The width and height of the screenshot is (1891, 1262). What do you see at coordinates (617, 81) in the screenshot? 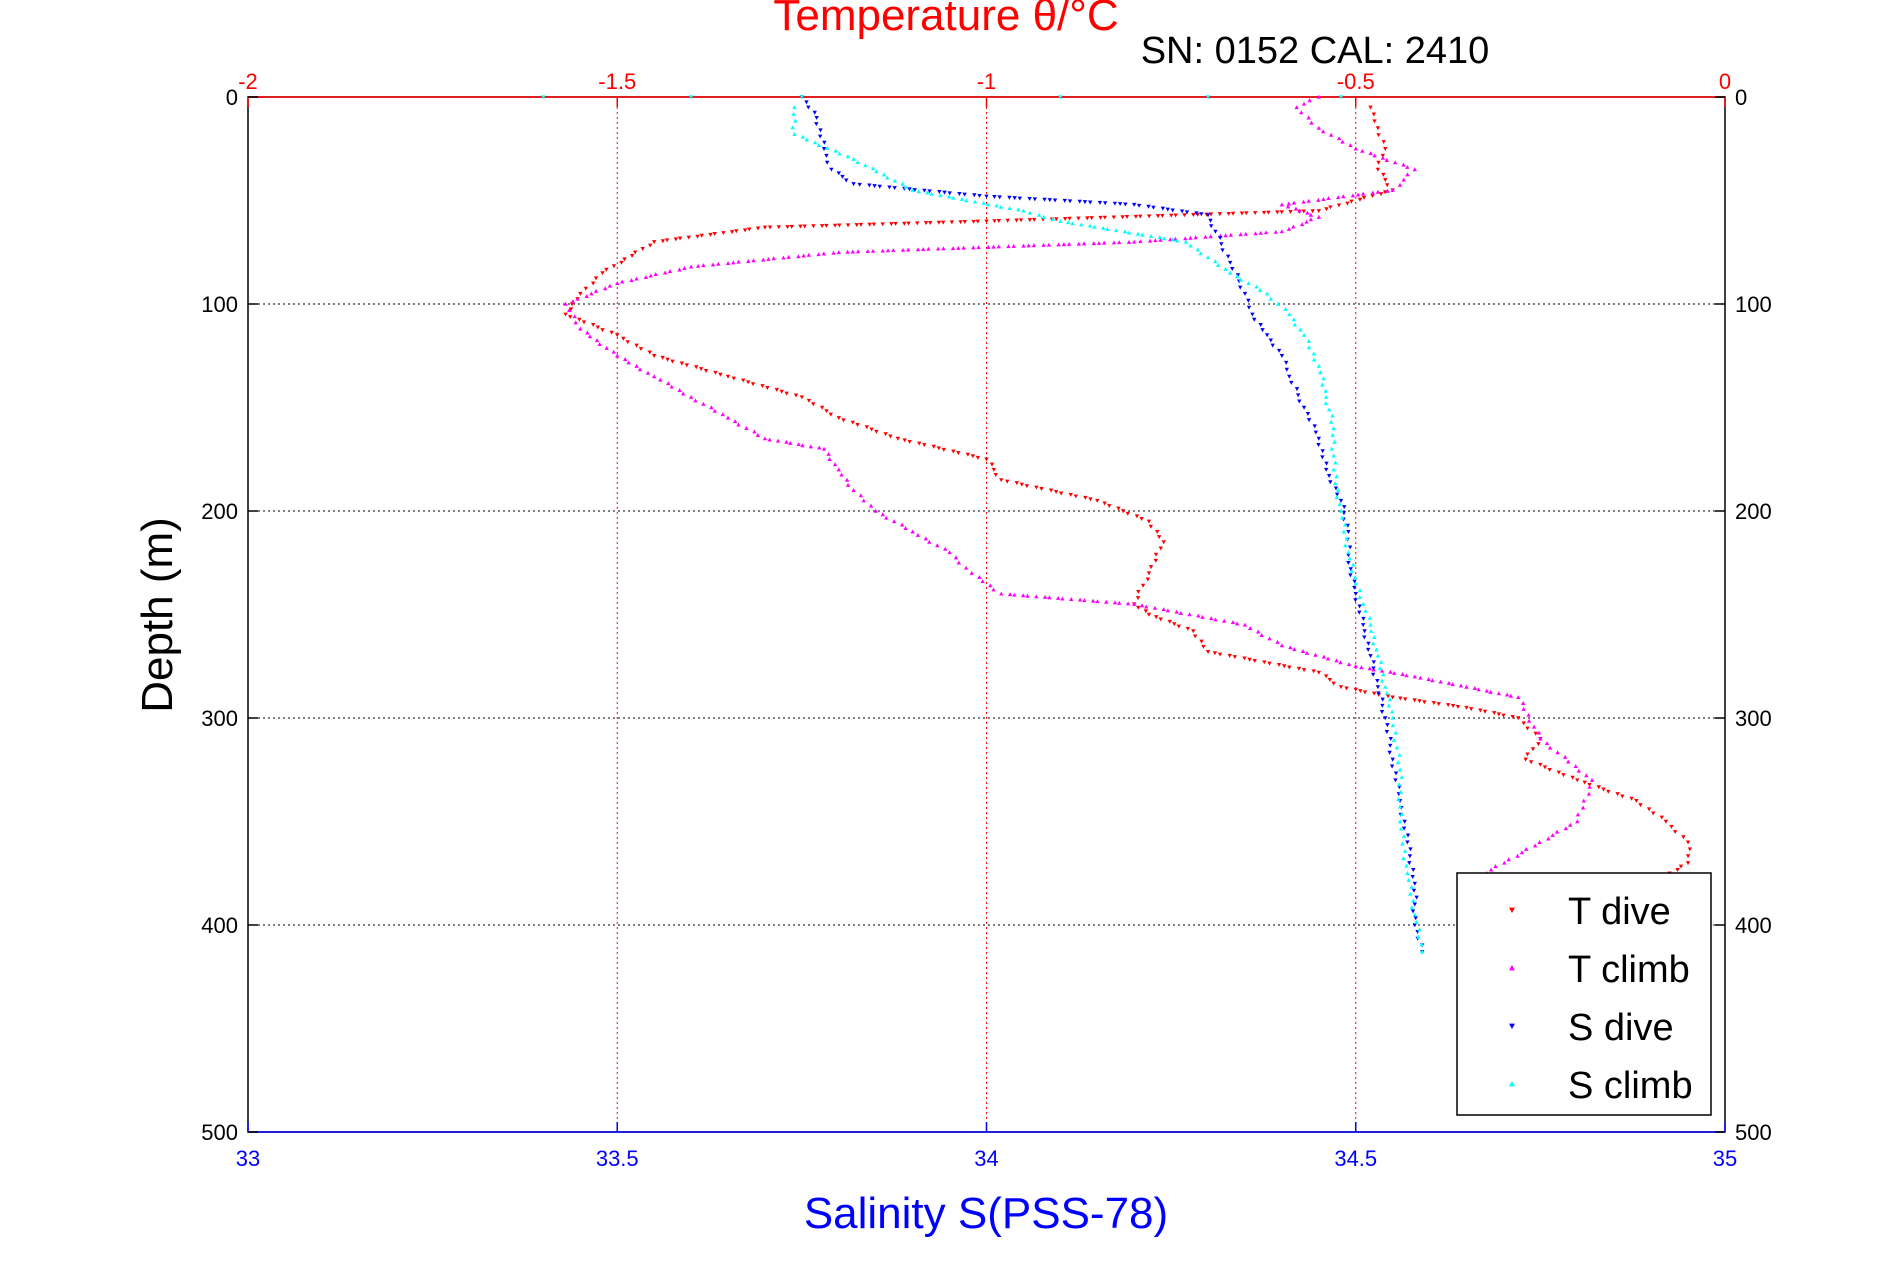
I see `top-tick-label: -1.5` at bounding box center [617, 81].